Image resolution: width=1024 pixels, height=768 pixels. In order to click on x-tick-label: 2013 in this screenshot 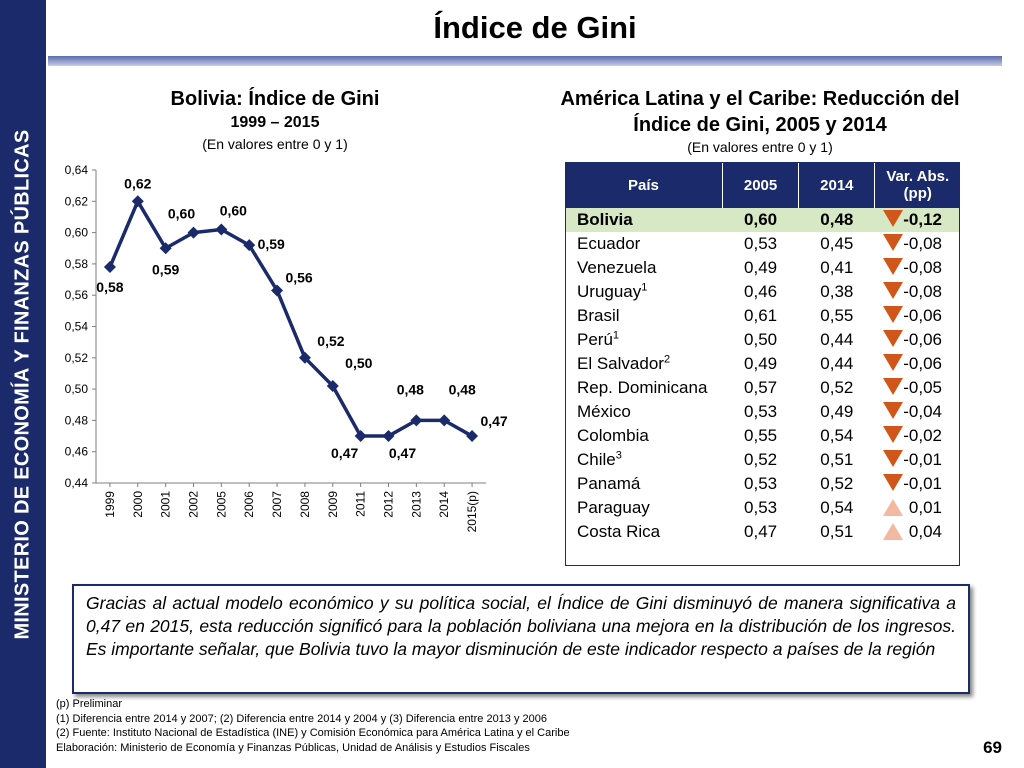, I will do `click(416, 504)`.